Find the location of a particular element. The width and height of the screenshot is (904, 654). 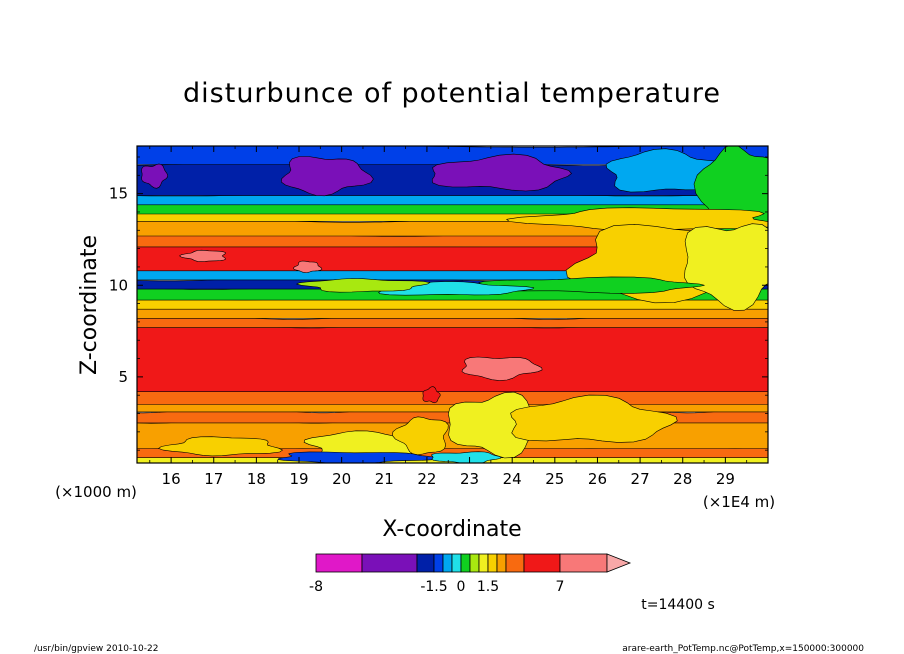

colorbar-extend-arrow is located at coordinates (619, 563).